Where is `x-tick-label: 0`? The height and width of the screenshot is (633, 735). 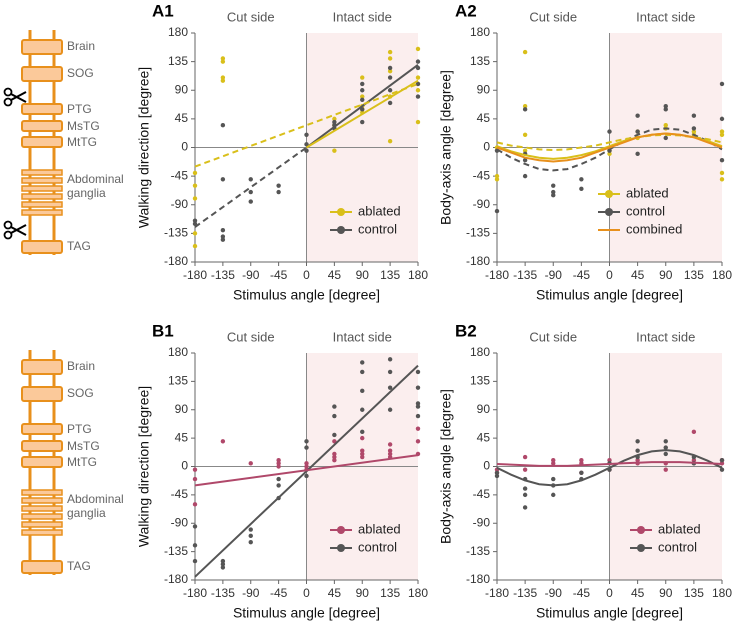
x-tick-label: 0 is located at coordinates (306, 275).